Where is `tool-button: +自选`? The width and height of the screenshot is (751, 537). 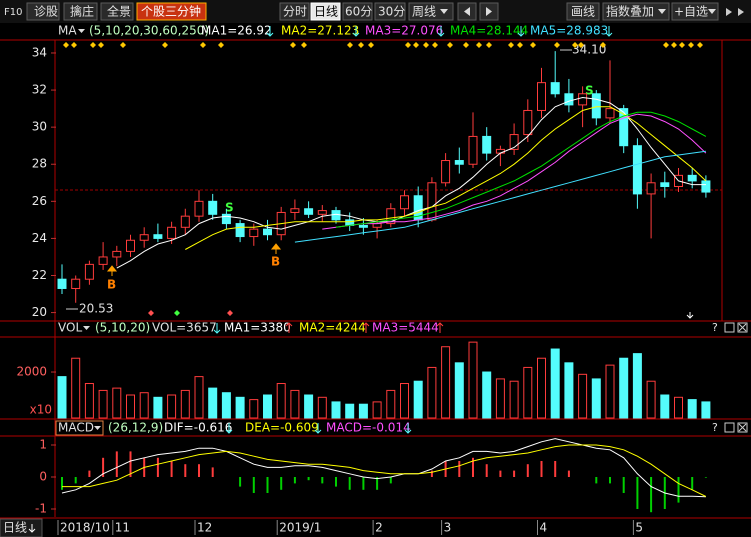
tool-button: +自选 is located at coordinates (691, 12).